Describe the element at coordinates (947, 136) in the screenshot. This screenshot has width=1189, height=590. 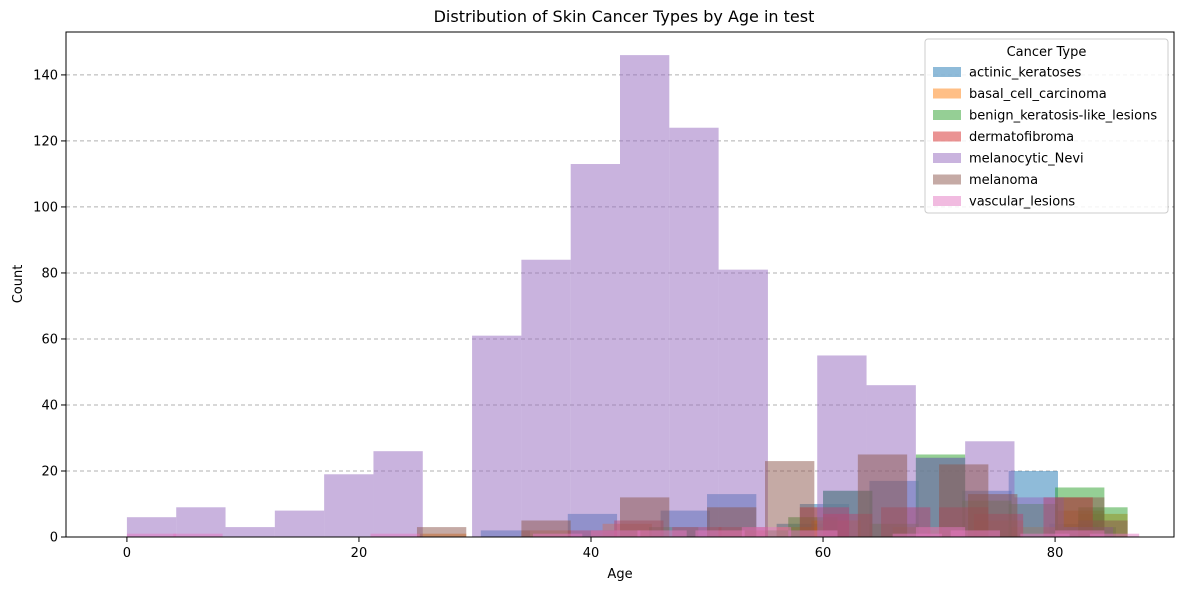
I see `legend-swatch-dermatofibroma` at that location.